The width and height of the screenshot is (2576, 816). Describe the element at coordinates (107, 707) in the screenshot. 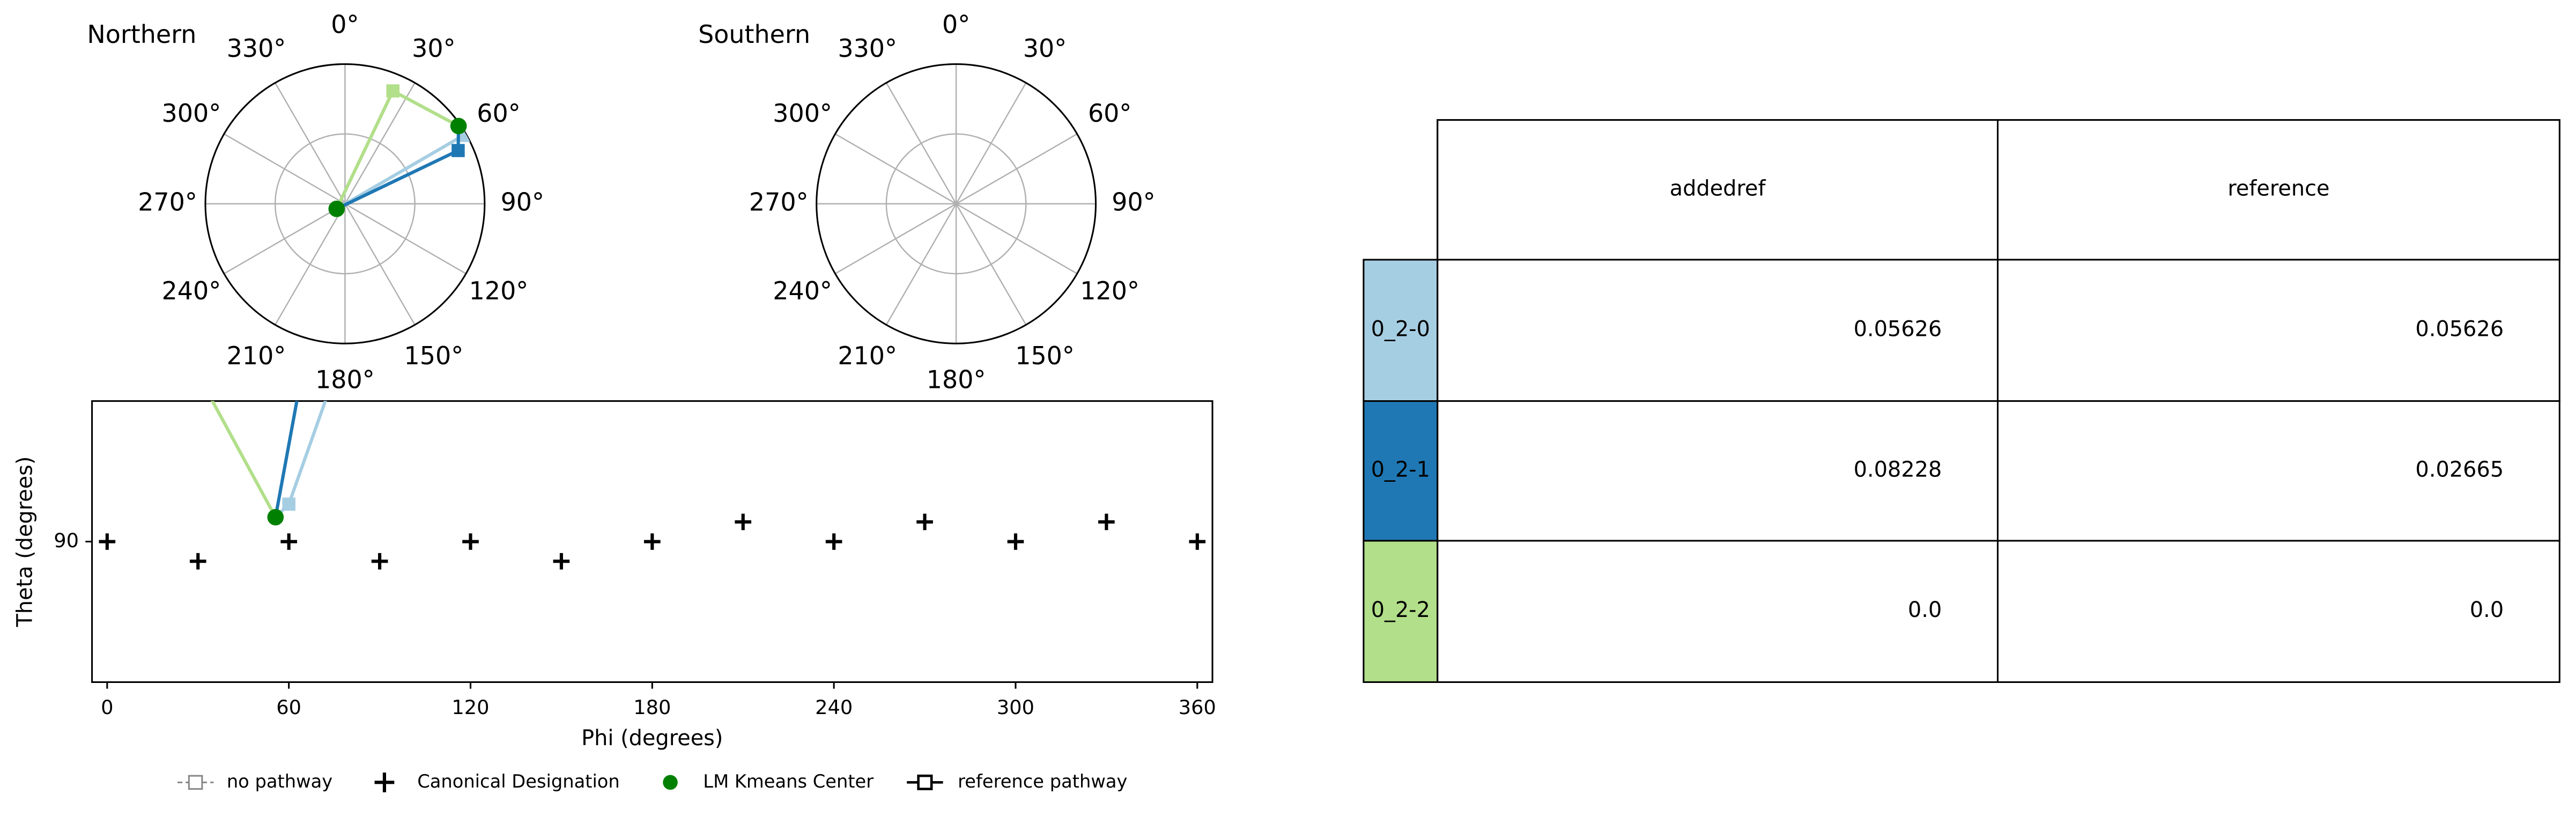

I see `x-tick-label: 0` at that location.